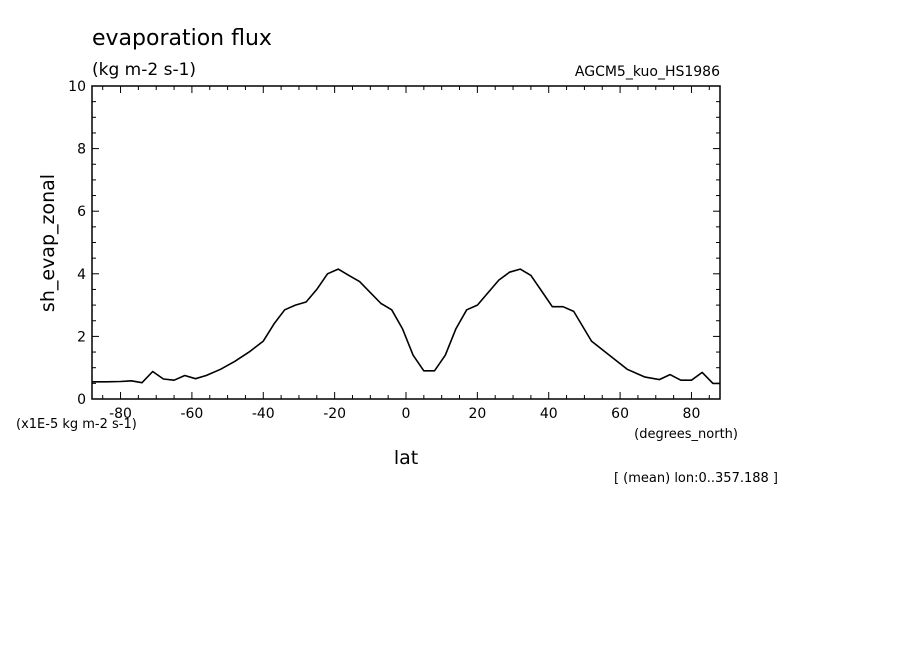 This screenshot has height=654, width=904. What do you see at coordinates (191, 414) in the screenshot?
I see `x-tick-label: -60` at bounding box center [191, 414].